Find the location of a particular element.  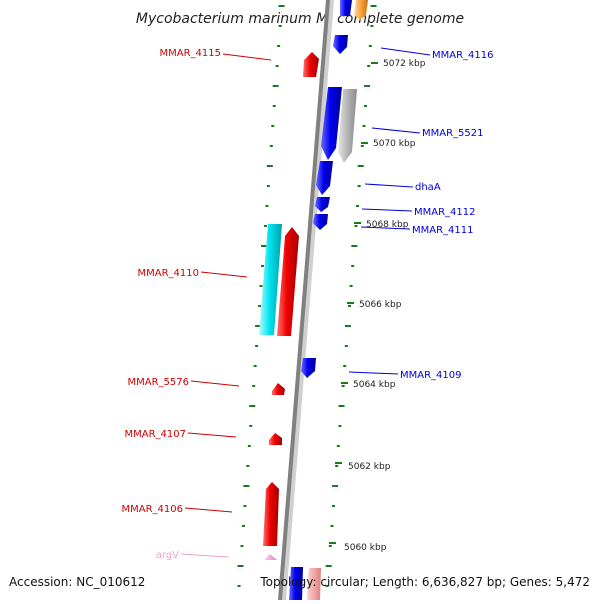

label-argV: argV is located at coordinates (167, 555).